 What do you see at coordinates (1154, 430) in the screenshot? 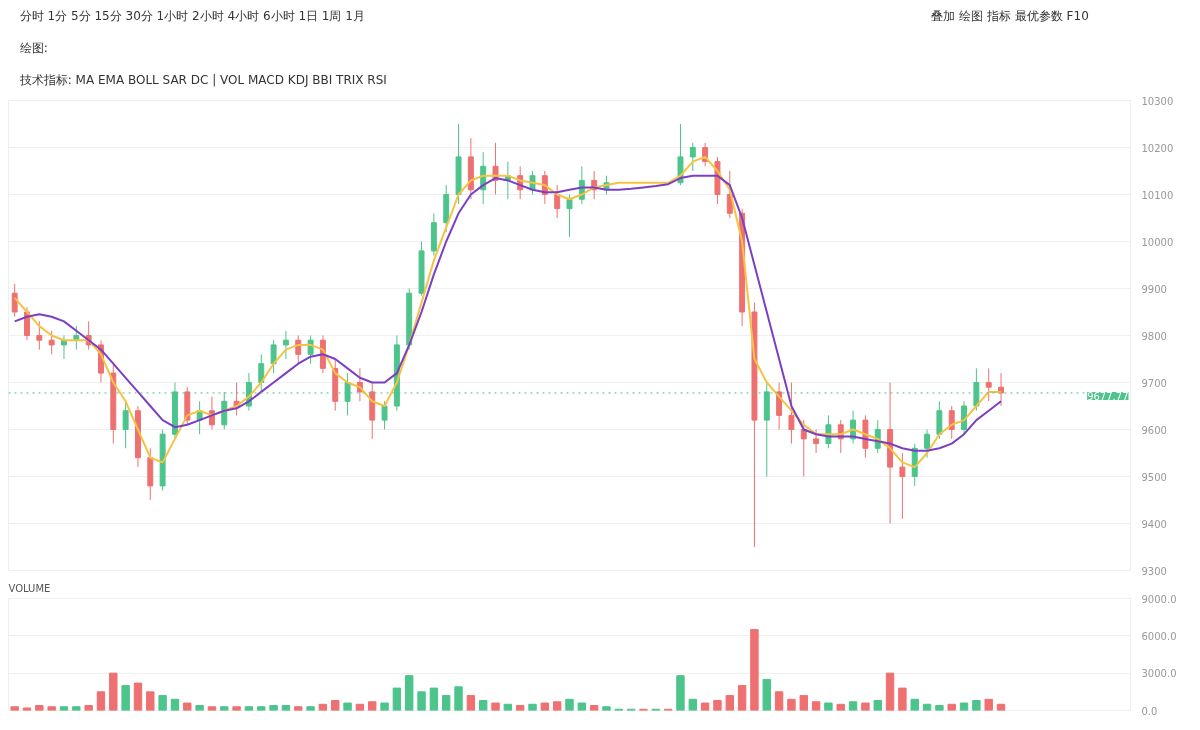
I see `y-tick-label: 9600` at bounding box center [1154, 430].